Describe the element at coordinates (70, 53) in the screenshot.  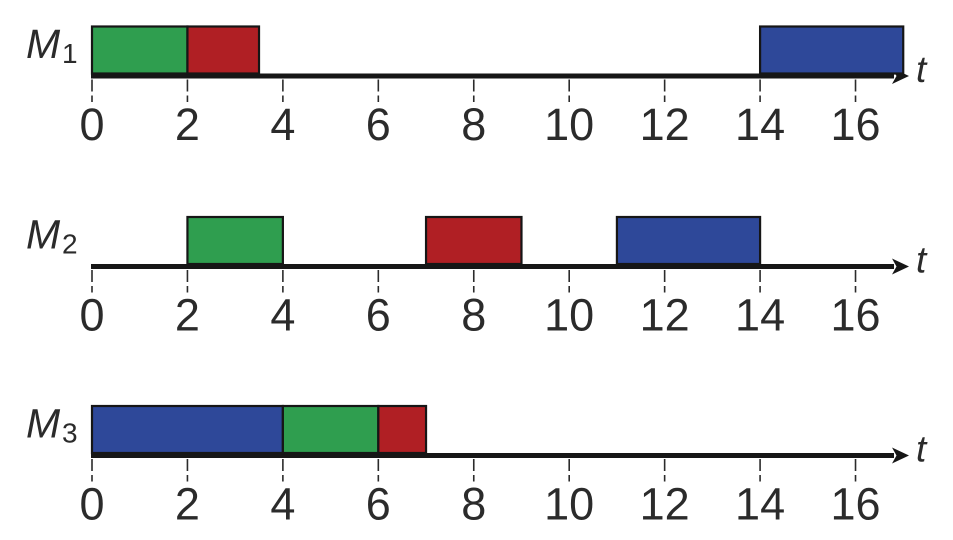
I see `machine-label-subscript: 1` at that location.